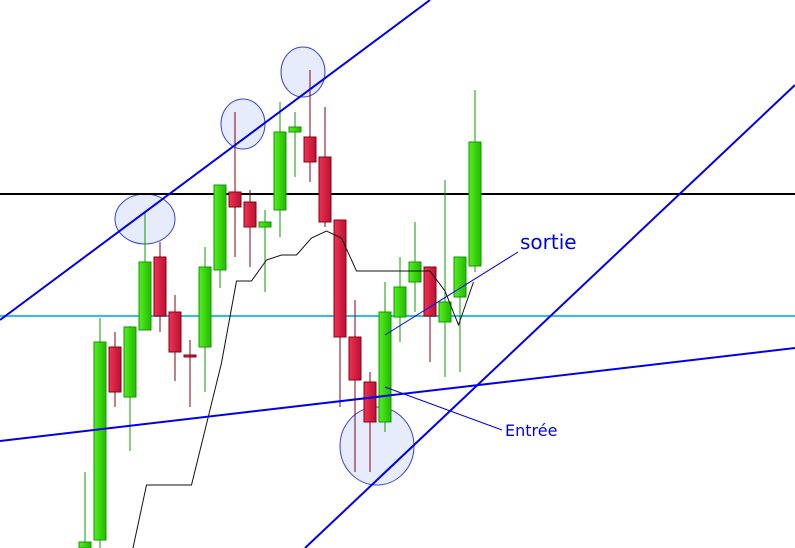 This screenshot has height=548, width=795. I want to click on exit-pointer-line, so click(451, 293).